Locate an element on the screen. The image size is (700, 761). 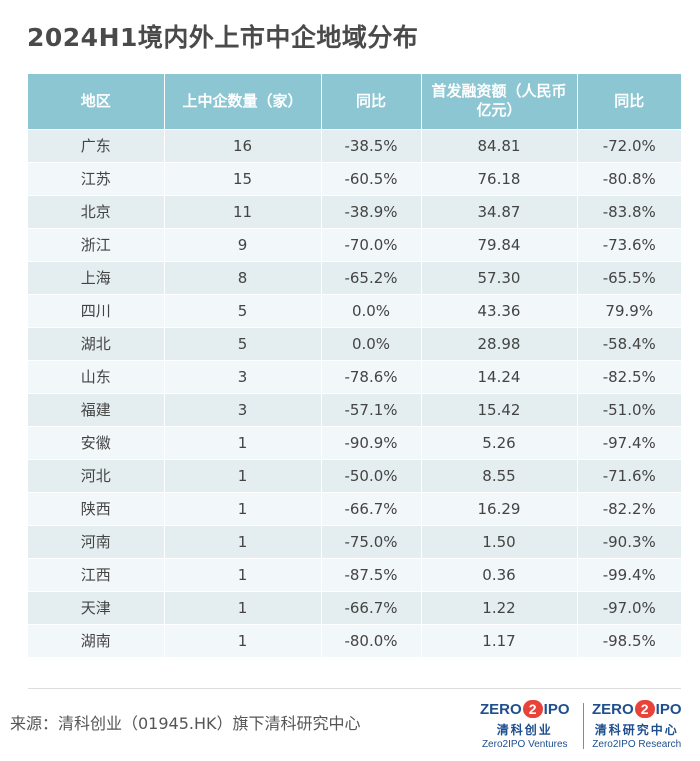
table-header-row: 地区 上中企数量（家） 同比 首发融资额（人民币亿元） 同比 is located at coordinates (354, 101).